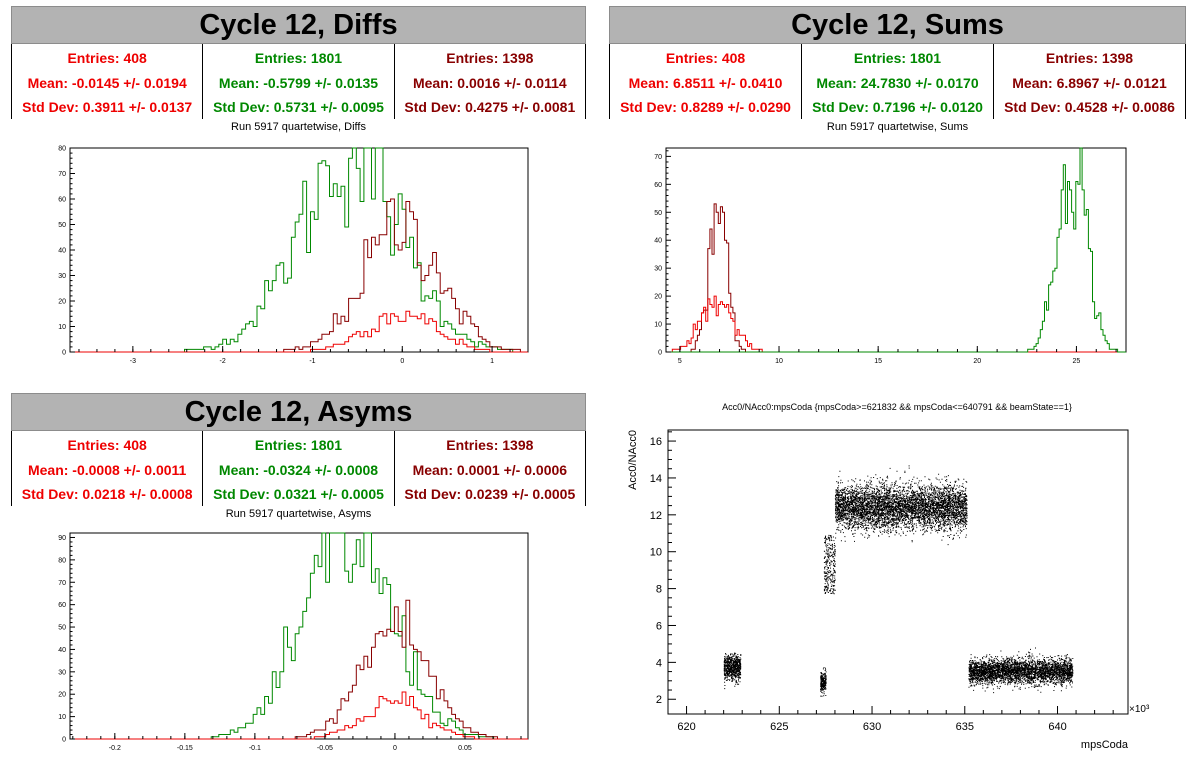  I want to click on sums-ytick-label: 30, so click(658, 269).